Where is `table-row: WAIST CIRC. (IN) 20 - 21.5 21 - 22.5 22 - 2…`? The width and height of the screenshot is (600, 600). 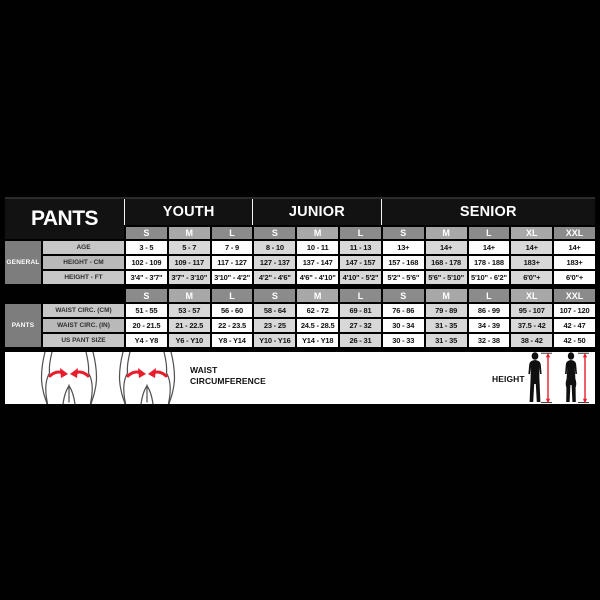 table-row: WAIST CIRC. (IN) 20 - 21.5 21 - 22.5 22 - 2… is located at coordinates (319, 325).